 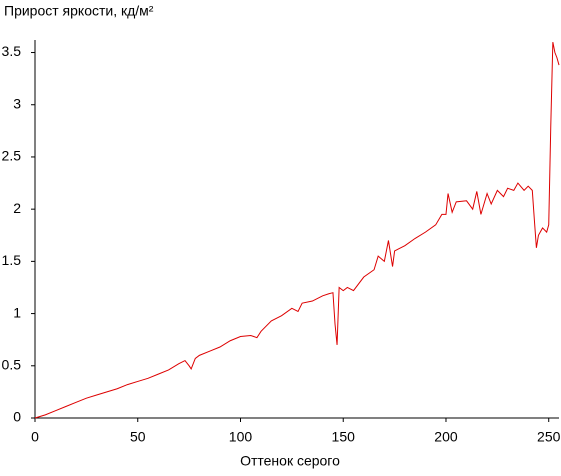 What do you see at coordinates (241, 437) in the screenshot?
I see `x-tick-label: 100` at bounding box center [241, 437].